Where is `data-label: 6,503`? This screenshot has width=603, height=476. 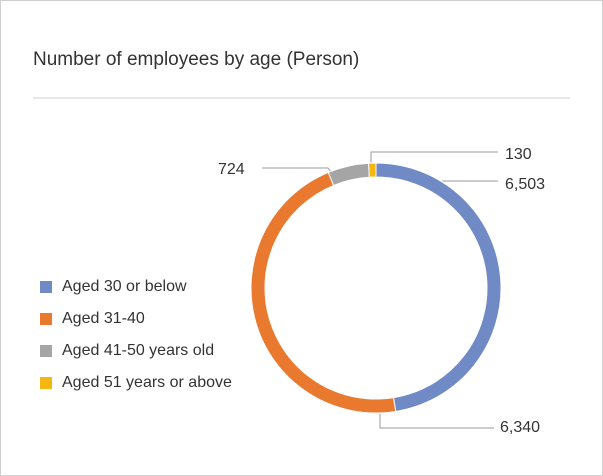 data-label: 6,503 is located at coordinates (525, 184).